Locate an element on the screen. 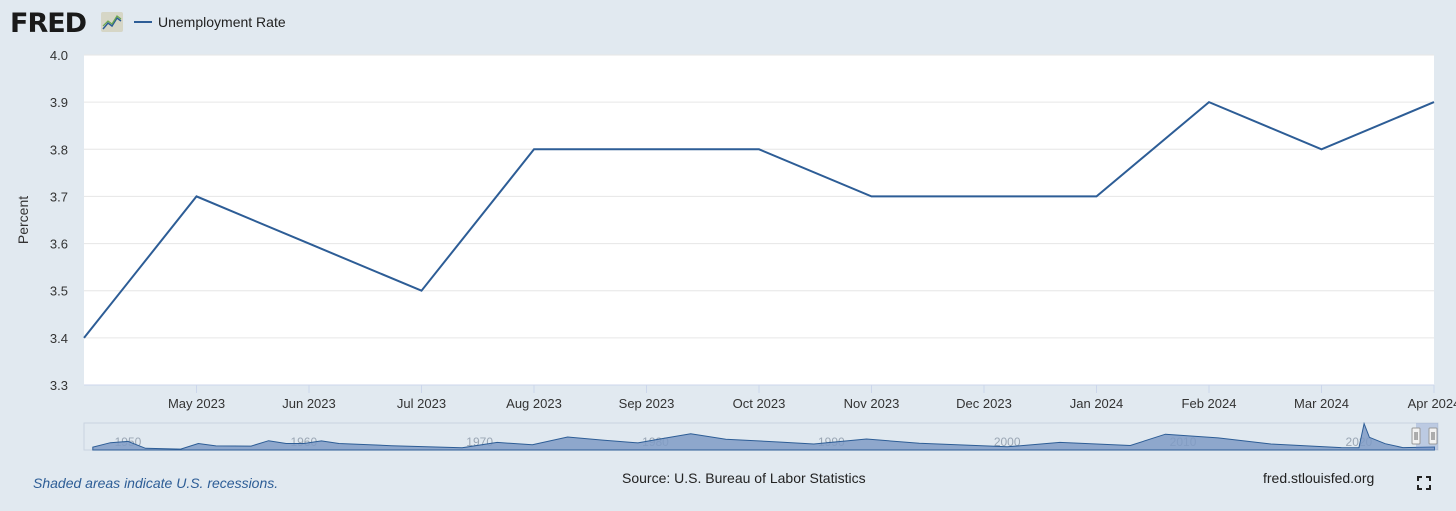  navigator-series-area is located at coordinates (763, 436).